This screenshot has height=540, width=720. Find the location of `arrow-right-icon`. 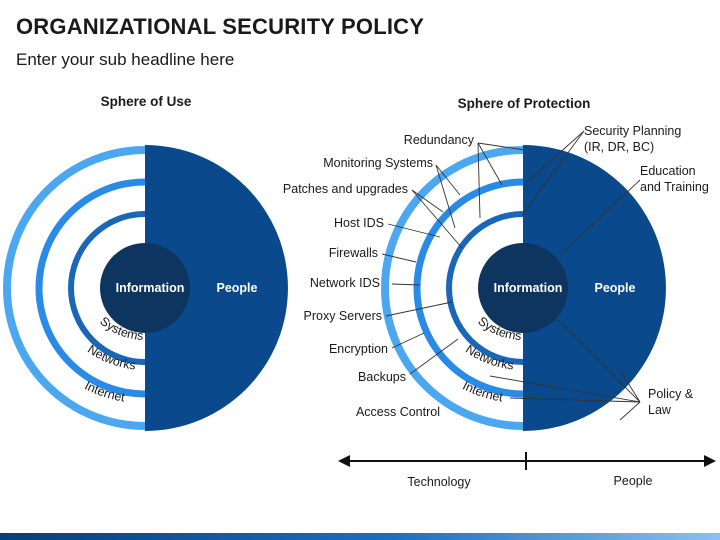

arrow-right-icon is located at coordinates (710, 461).